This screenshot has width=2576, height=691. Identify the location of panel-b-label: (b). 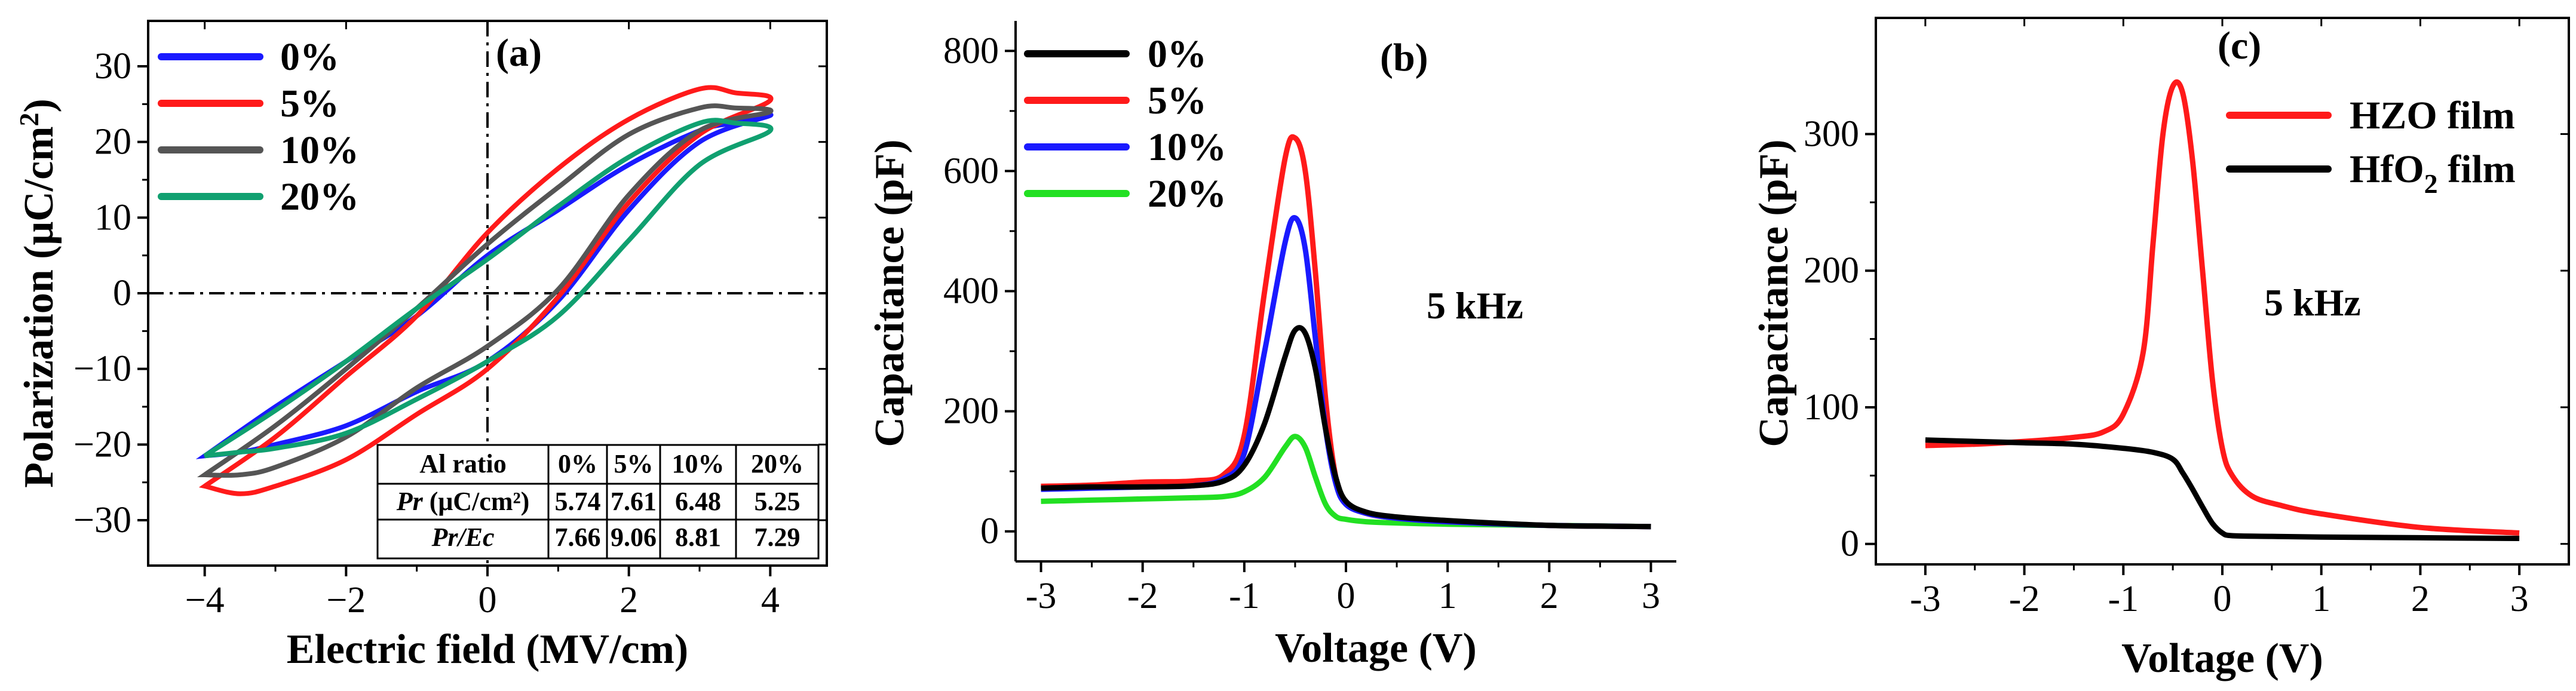
(1404, 58).